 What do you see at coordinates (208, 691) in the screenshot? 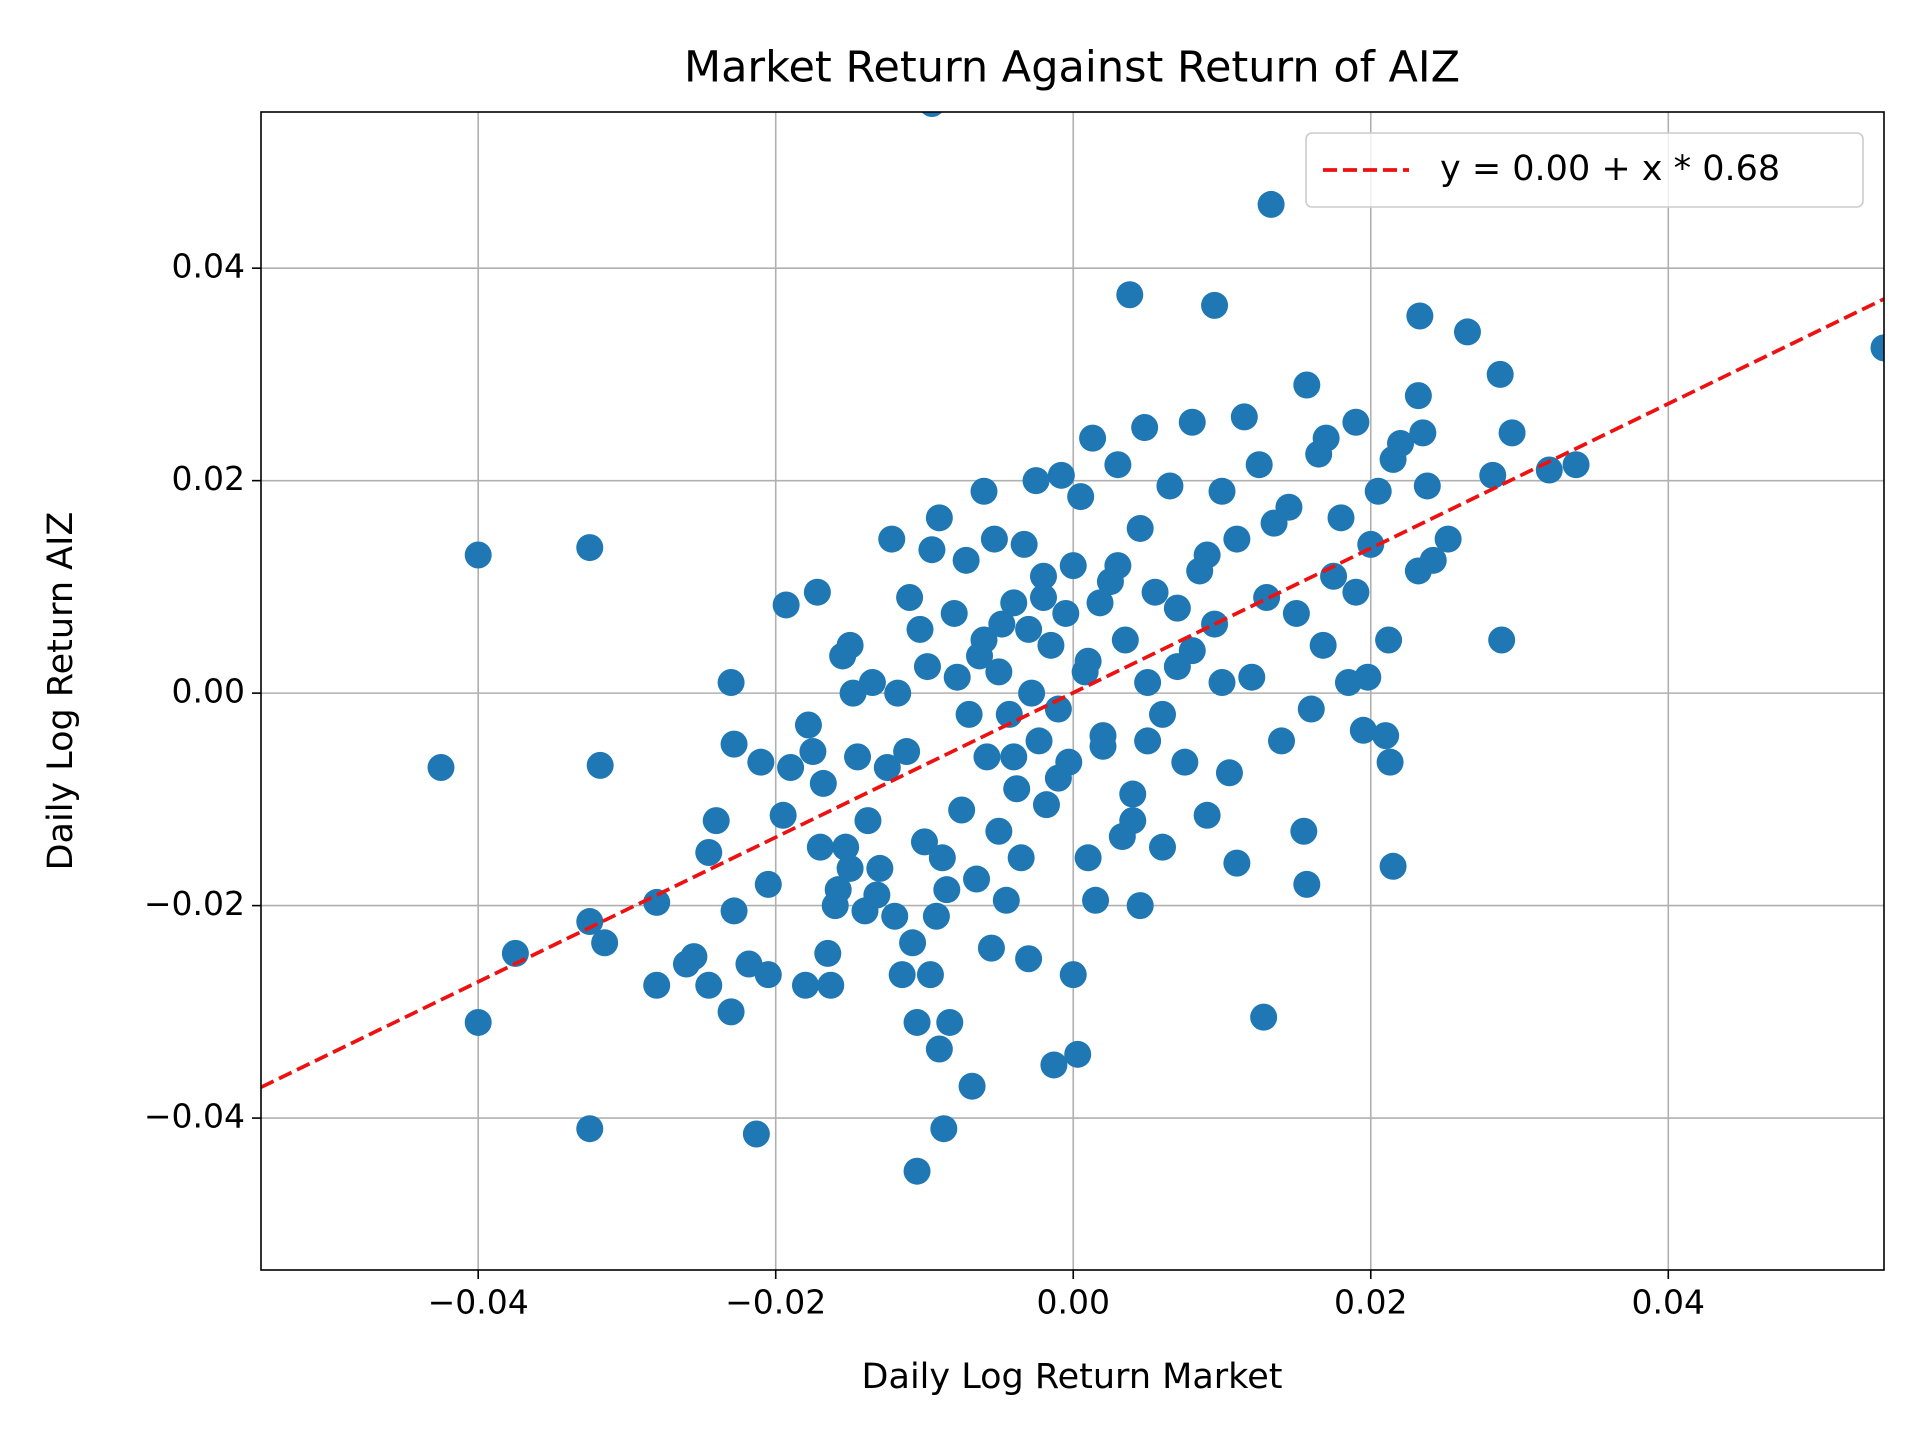
I see `y-tick-label: 0.00` at bounding box center [208, 691].